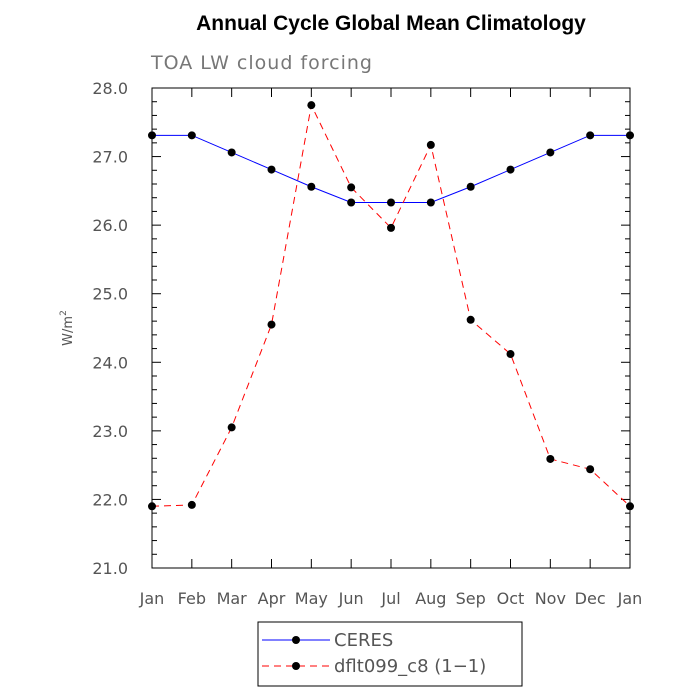  What do you see at coordinates (110, 157) in the screenshot?
I see `y-tick-label: 27.0` at bounding box center [110, 157].